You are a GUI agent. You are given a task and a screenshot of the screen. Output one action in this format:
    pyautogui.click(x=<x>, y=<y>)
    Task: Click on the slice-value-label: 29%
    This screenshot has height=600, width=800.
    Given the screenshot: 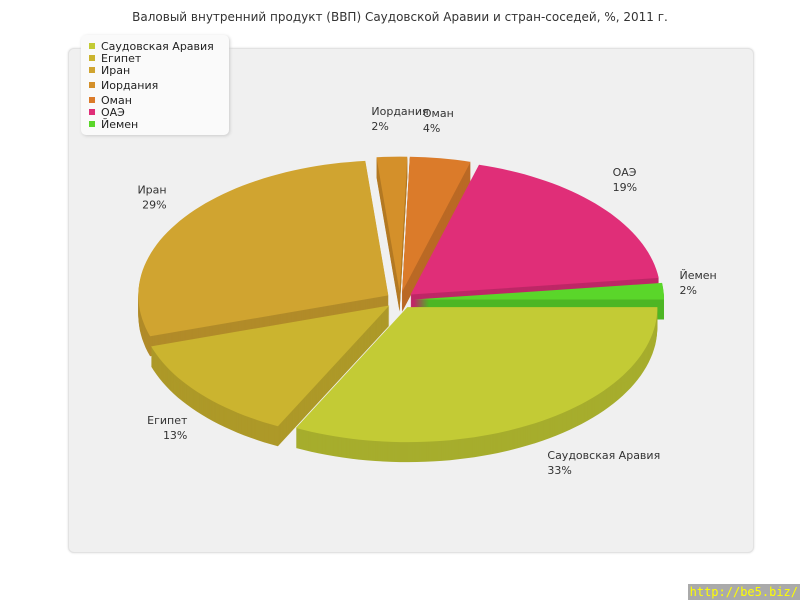 What is the action you would take?
    pyautogui.click(x=154, y=204)
    